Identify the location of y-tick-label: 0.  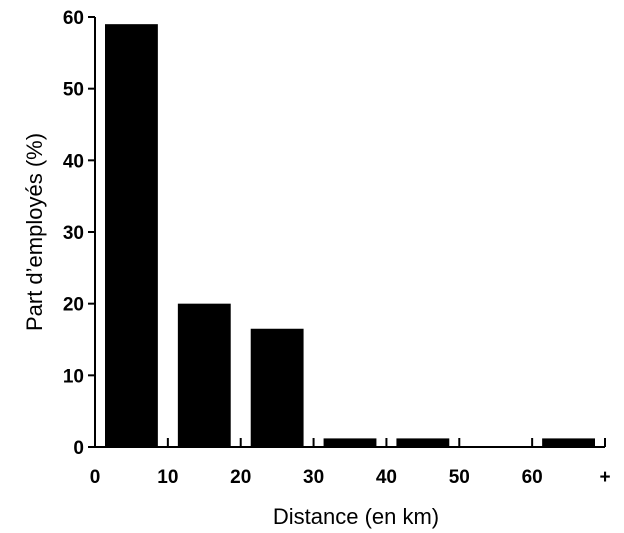
(78, 448).